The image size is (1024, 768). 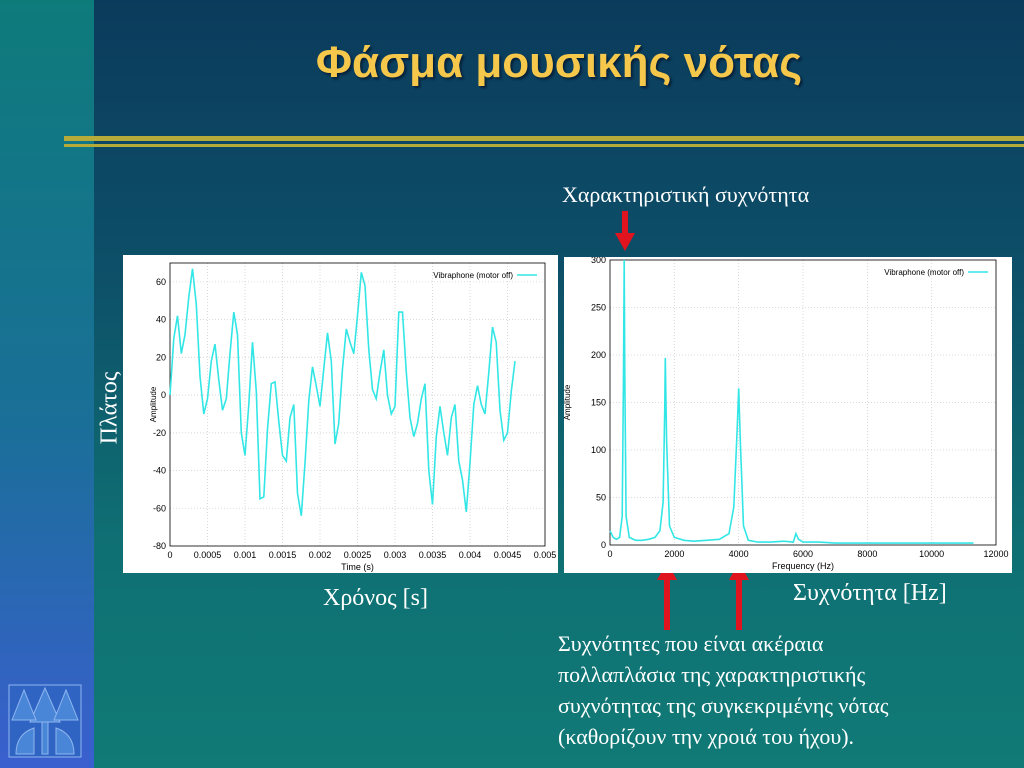 I want to click on x-tick-label: 0.005, so click(x=545, y=555).